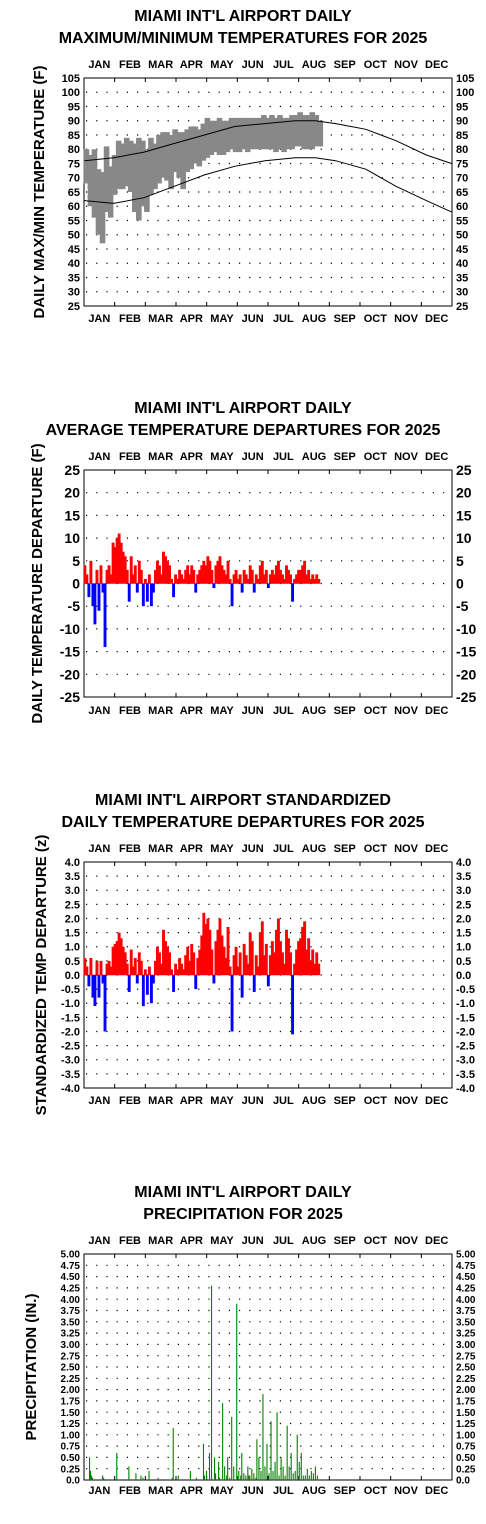 This screenshot has width=486, height=1524. What do you see at coordinates (465, 1018) in the screenshot?
I see `y-tick-label-right: -1.5` at bounding box center [465, 1018].